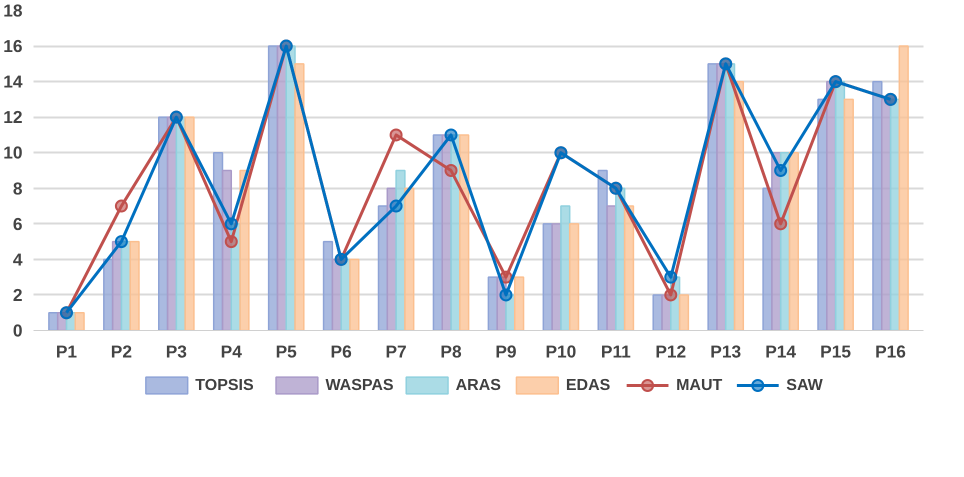 Image resolution: width=964 pixels, height=477 pixels. Describe the element at coordinates (17, 188) in the screenshot. I see `y-tick-label: 8` at that location.